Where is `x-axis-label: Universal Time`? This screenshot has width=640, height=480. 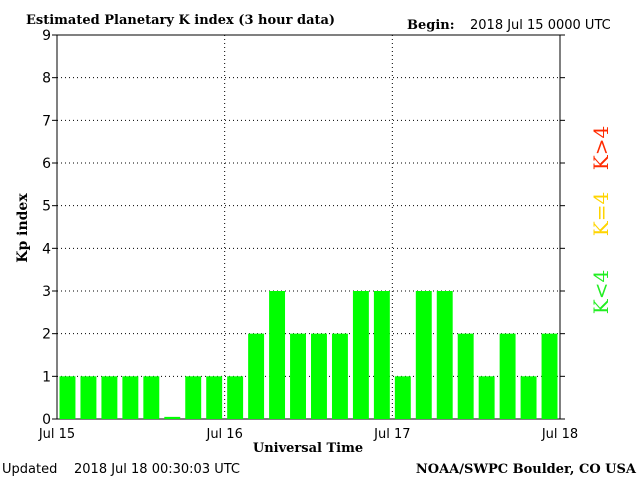 x-axis-label: Universal Time is located at coordinates (308, 448).